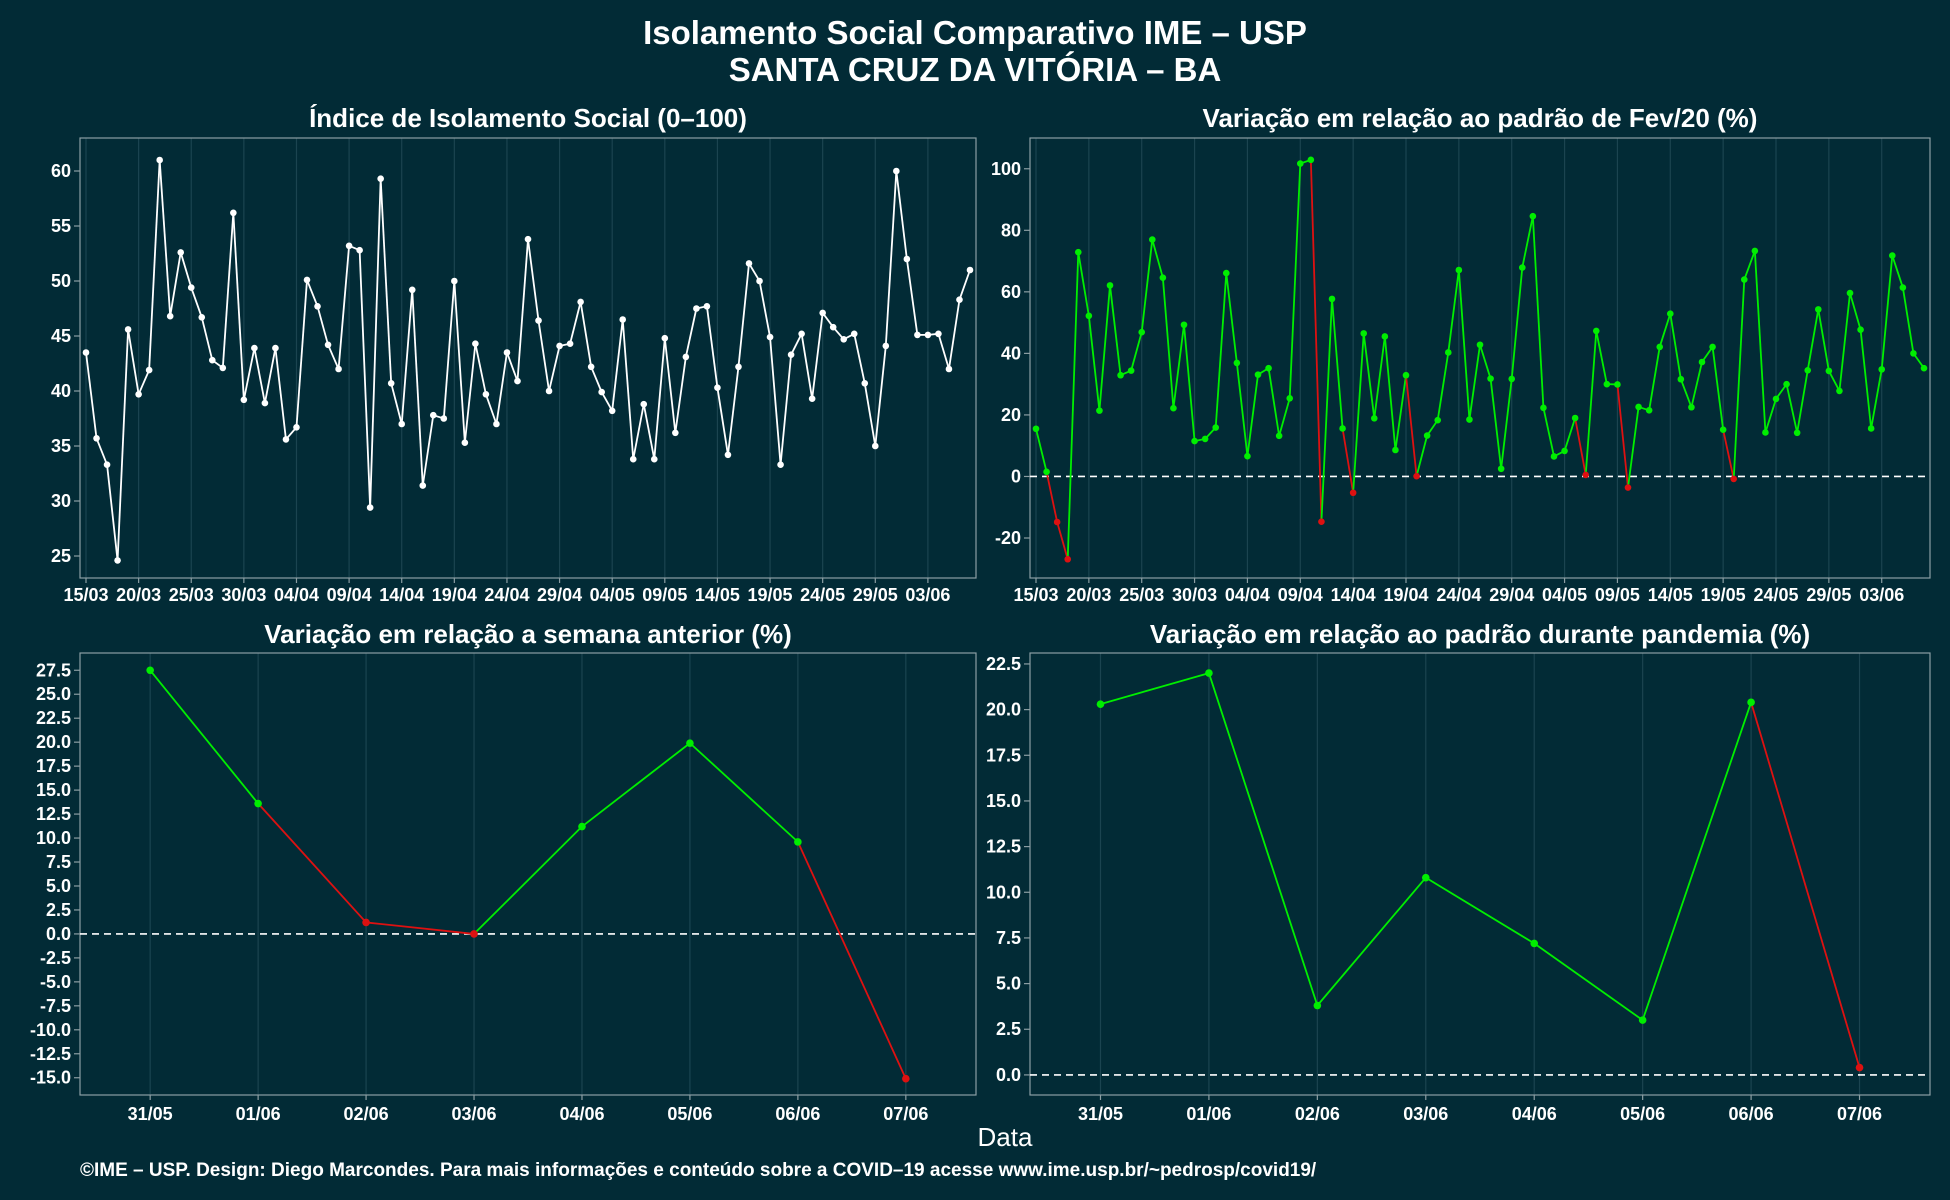  I want to click on y-tick-label: 2.5, so click(58, 910).